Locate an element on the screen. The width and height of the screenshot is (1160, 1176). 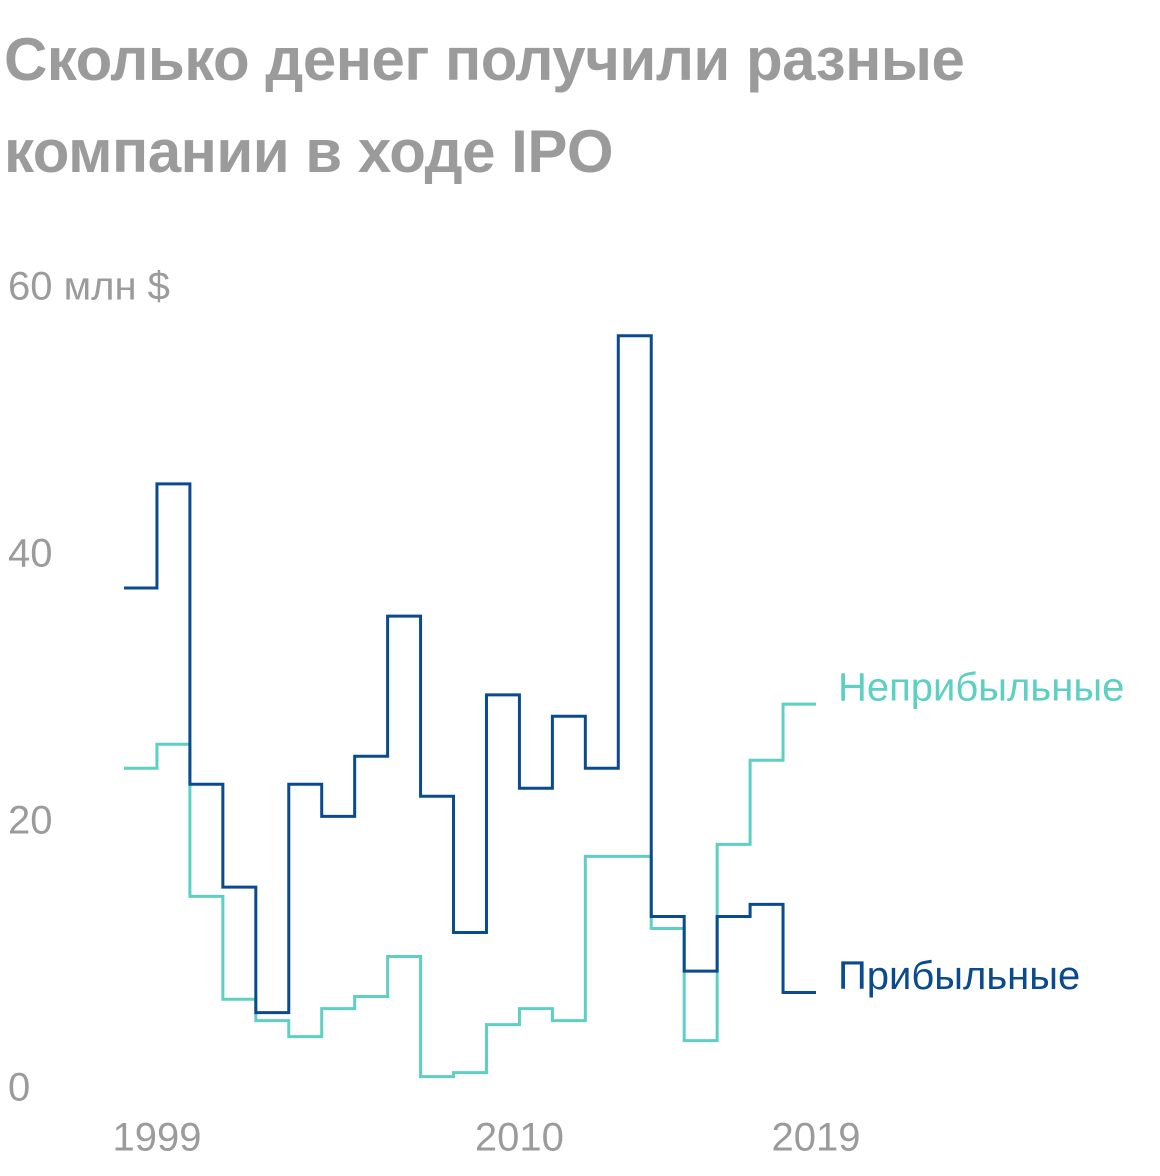
x-tick-label: 2019 is located at coordinates (816, 1138).